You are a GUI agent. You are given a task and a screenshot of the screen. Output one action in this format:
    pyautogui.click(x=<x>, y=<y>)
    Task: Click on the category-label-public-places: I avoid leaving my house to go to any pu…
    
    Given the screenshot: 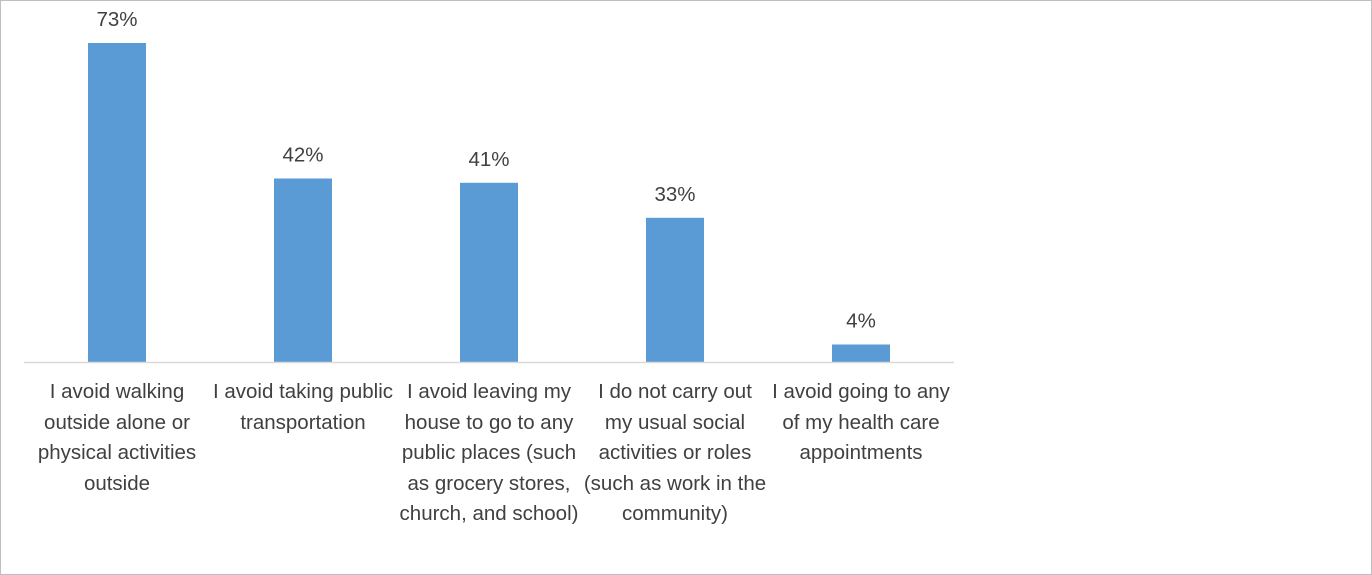 What is the action you would take?
    pyautogui.click(x=489, y=452)
    